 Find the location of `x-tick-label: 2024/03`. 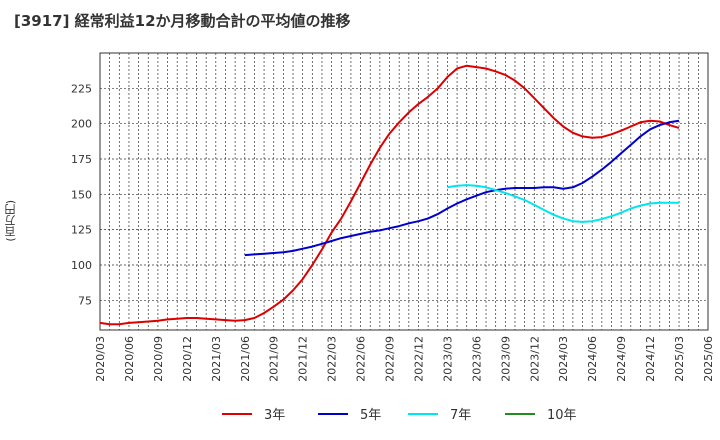

x-tick-label: 2024/03 is located at coordinates (563, 359).